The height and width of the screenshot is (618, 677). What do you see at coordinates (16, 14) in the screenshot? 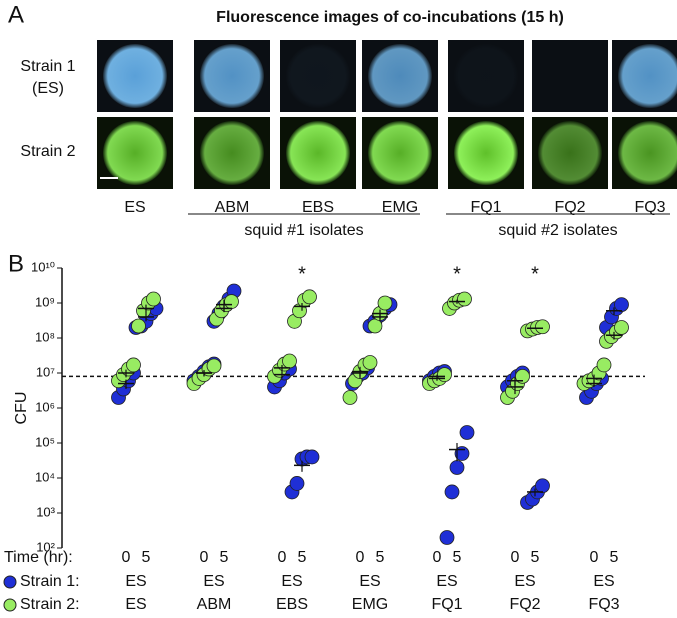
I see `panel-letter: A` at bounding box center [16, 14].